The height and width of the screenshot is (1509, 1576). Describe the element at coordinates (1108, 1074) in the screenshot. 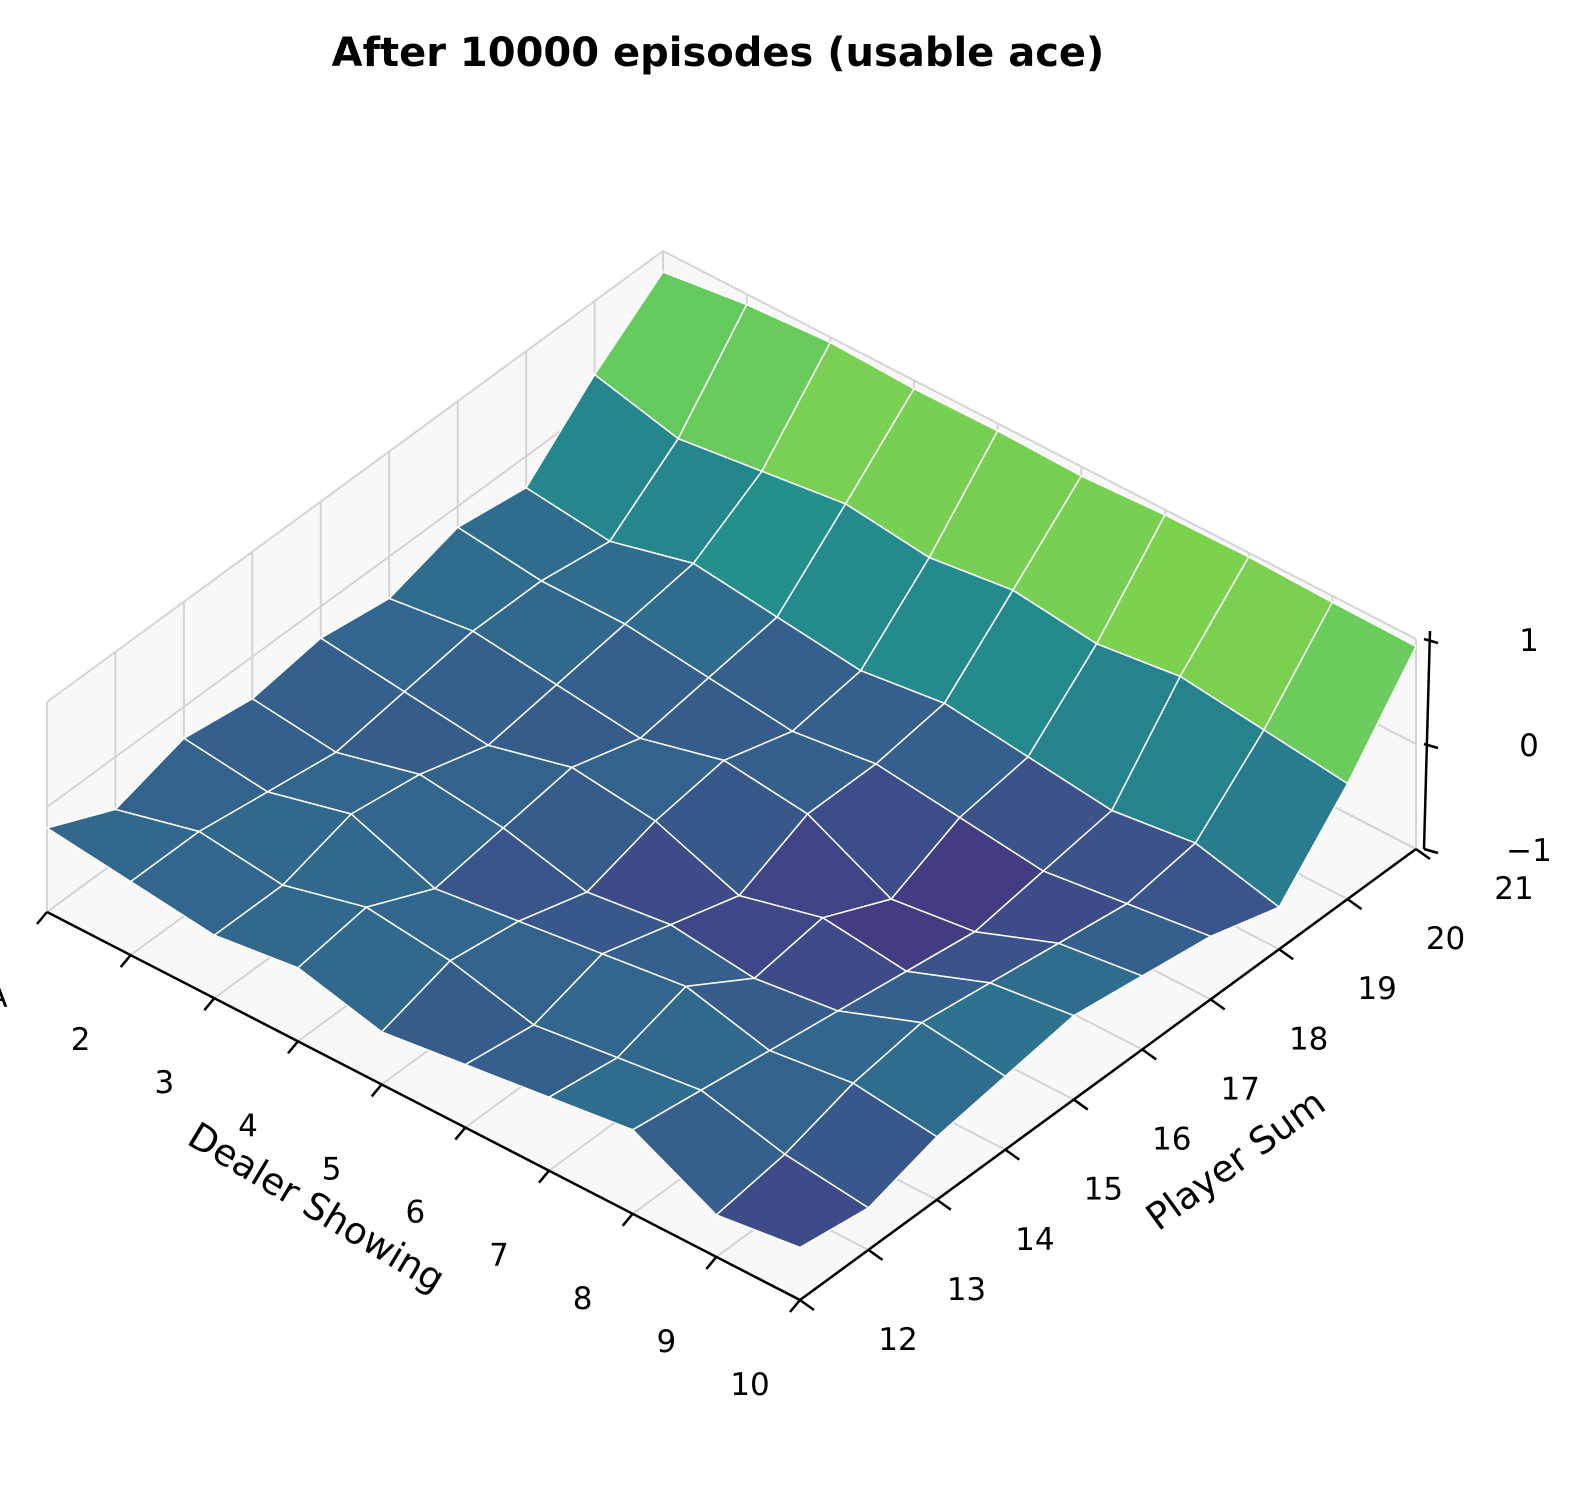

I see `y-axis-line` at that location.